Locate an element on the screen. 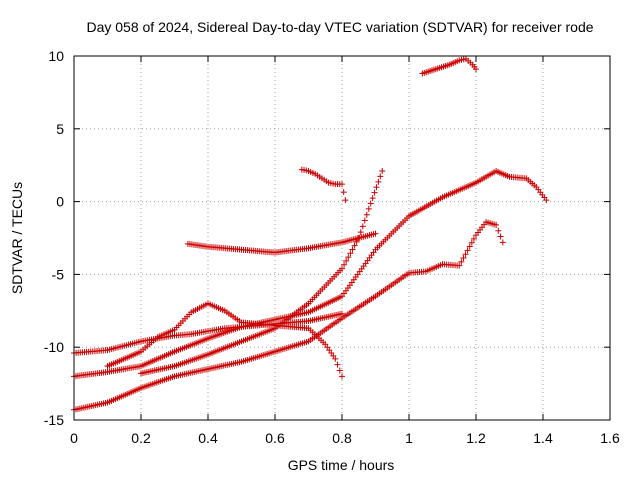  x-tick-label: 1.4 is located at coordinates (543, 438).